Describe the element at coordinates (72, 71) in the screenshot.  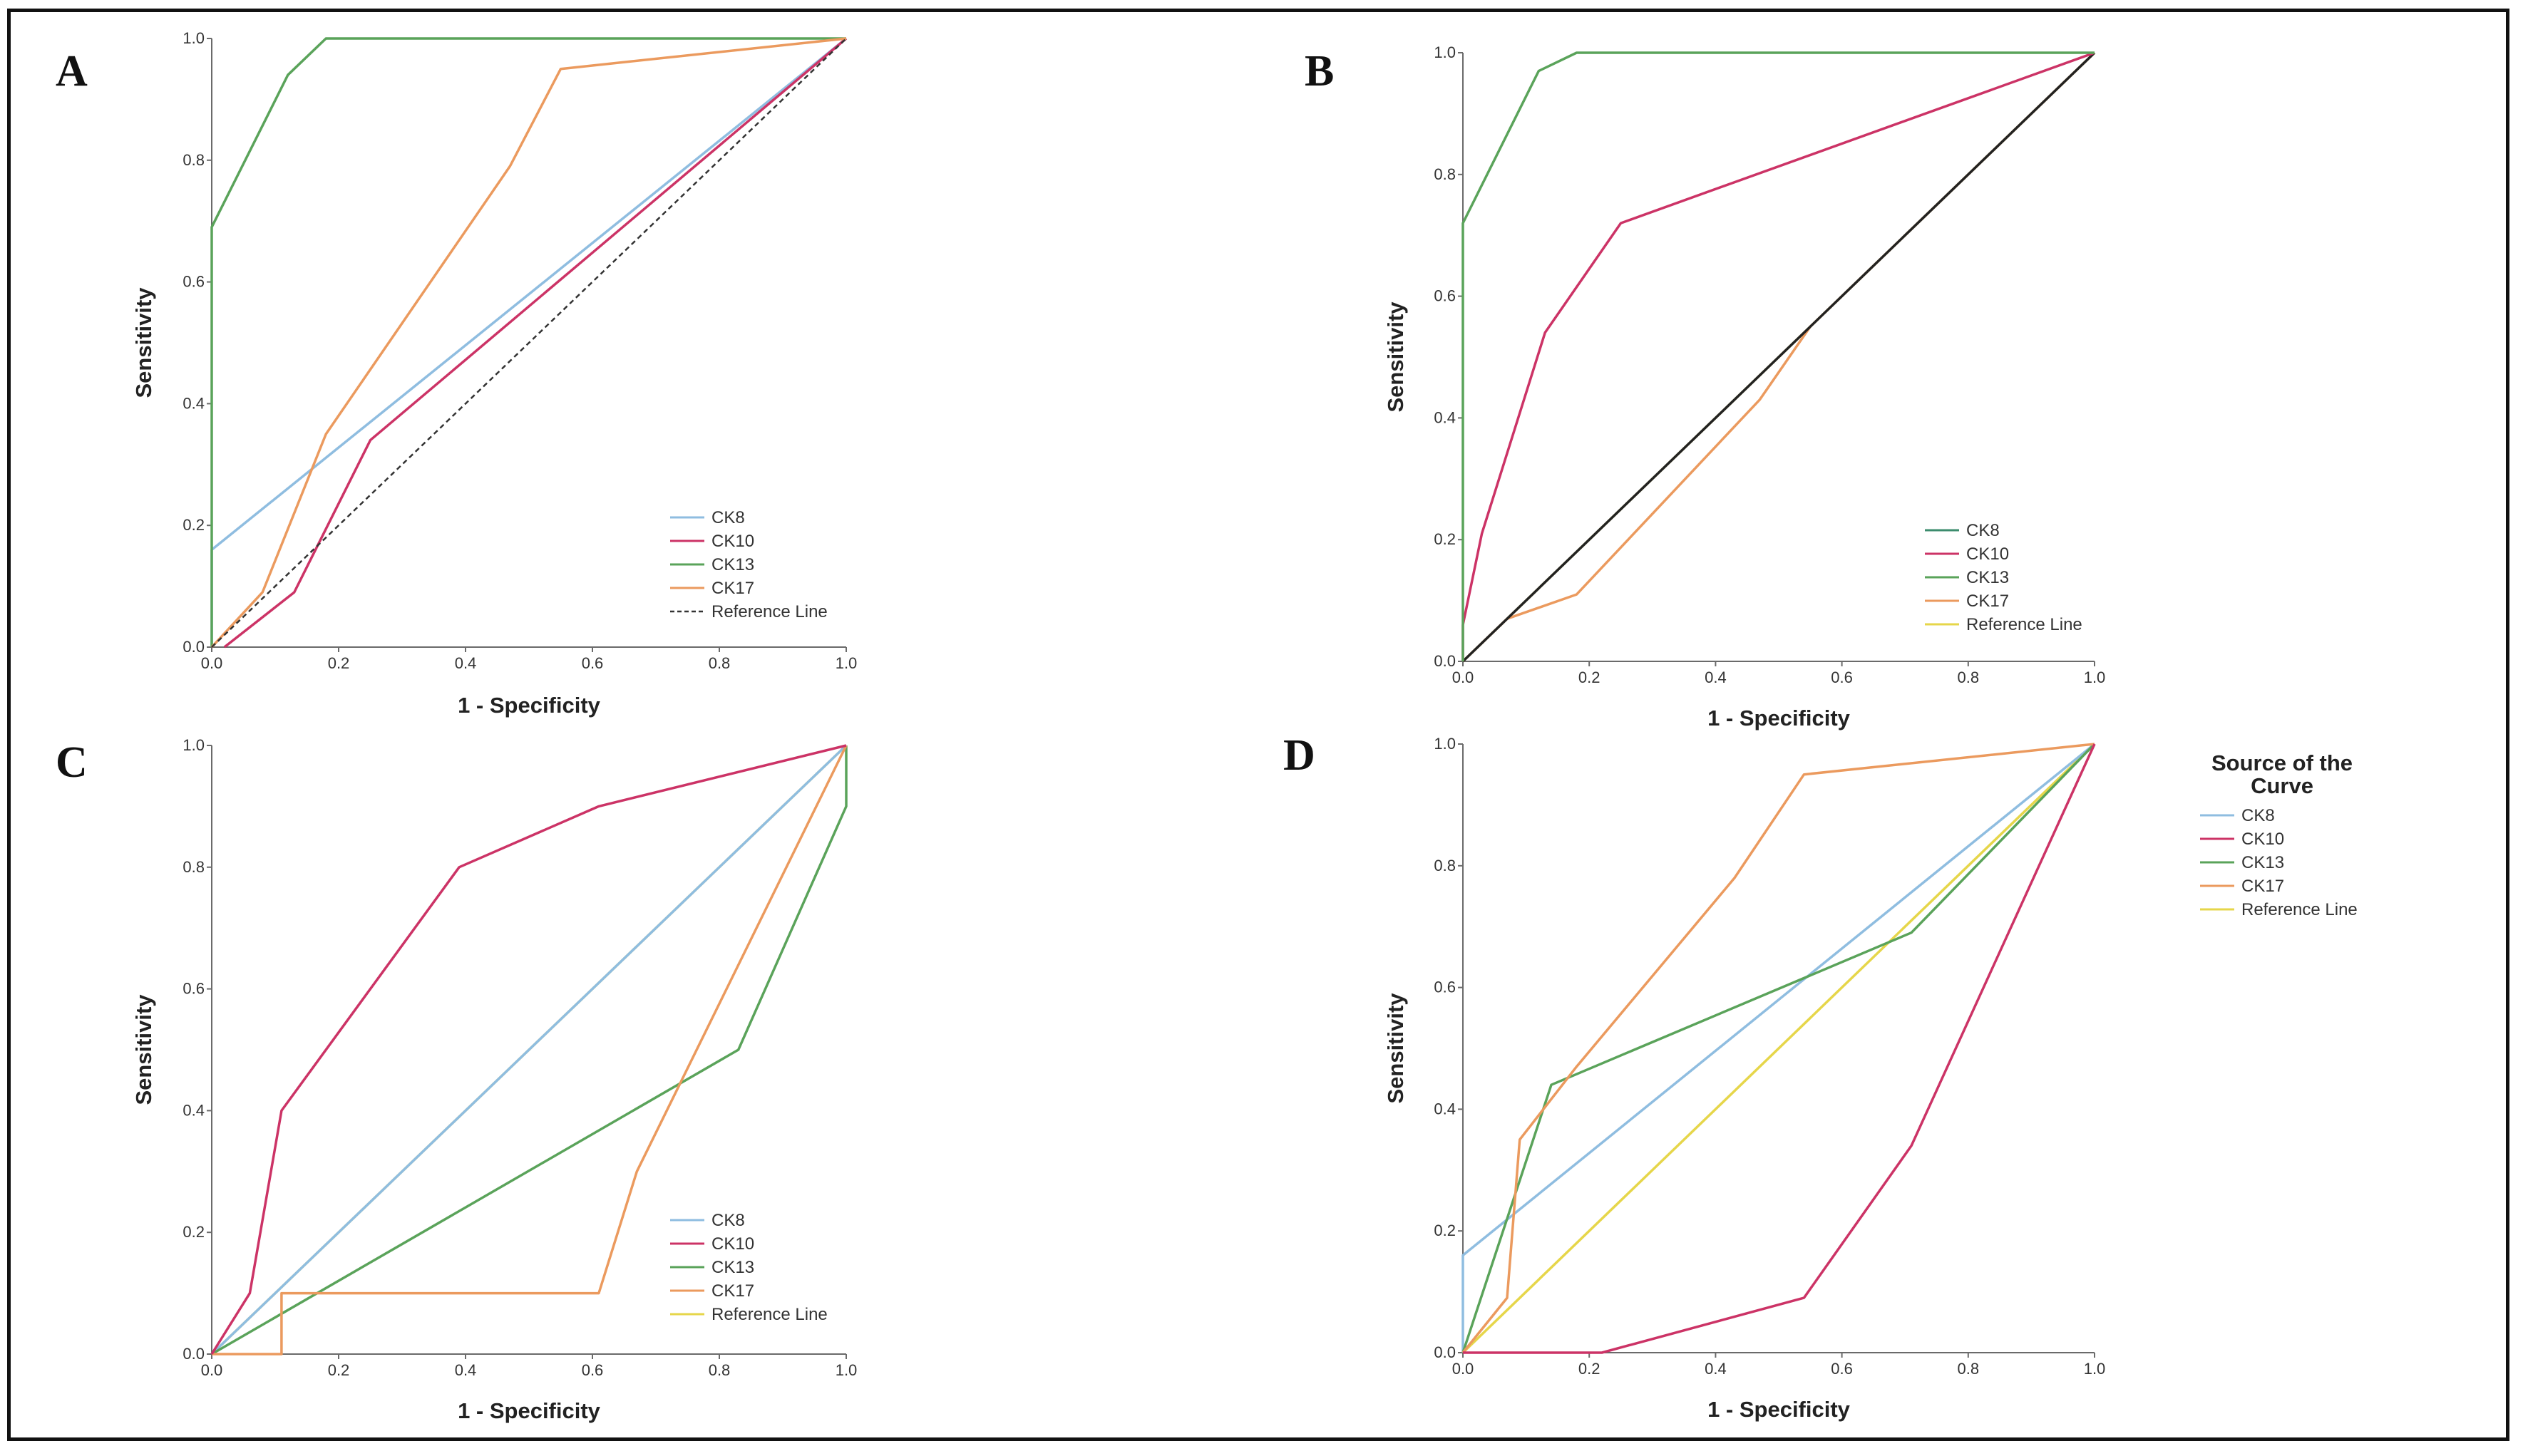
I see `panel-letter: A` at that location.